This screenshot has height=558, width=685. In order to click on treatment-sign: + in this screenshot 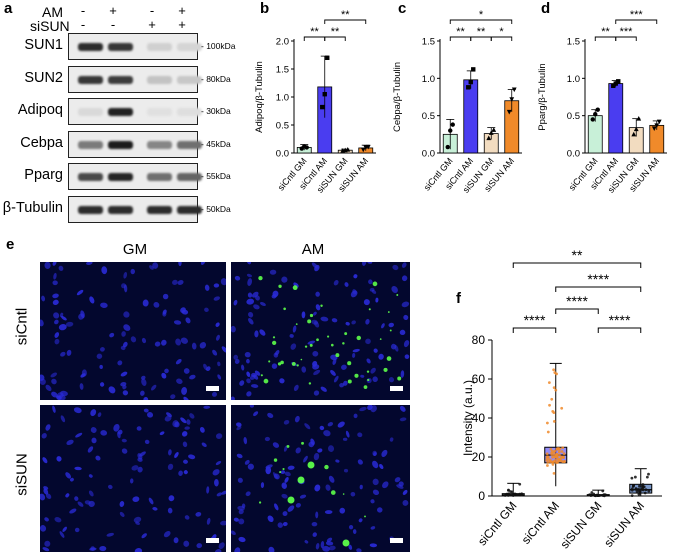, I will do `click(152, 24)`.